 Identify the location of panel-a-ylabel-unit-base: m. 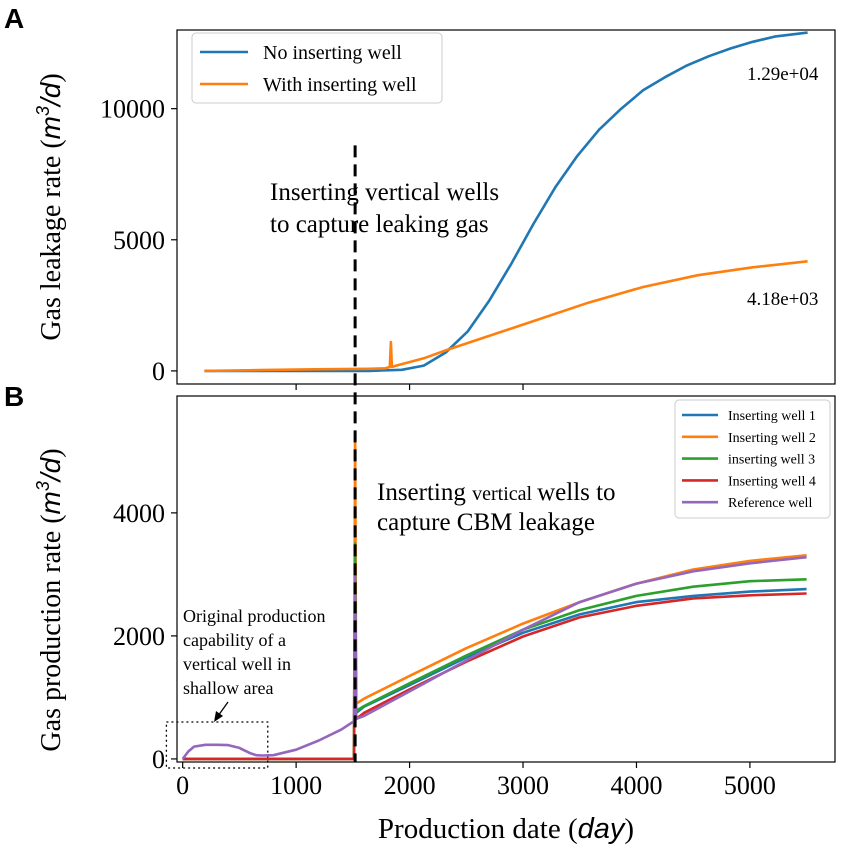
(50, 127).